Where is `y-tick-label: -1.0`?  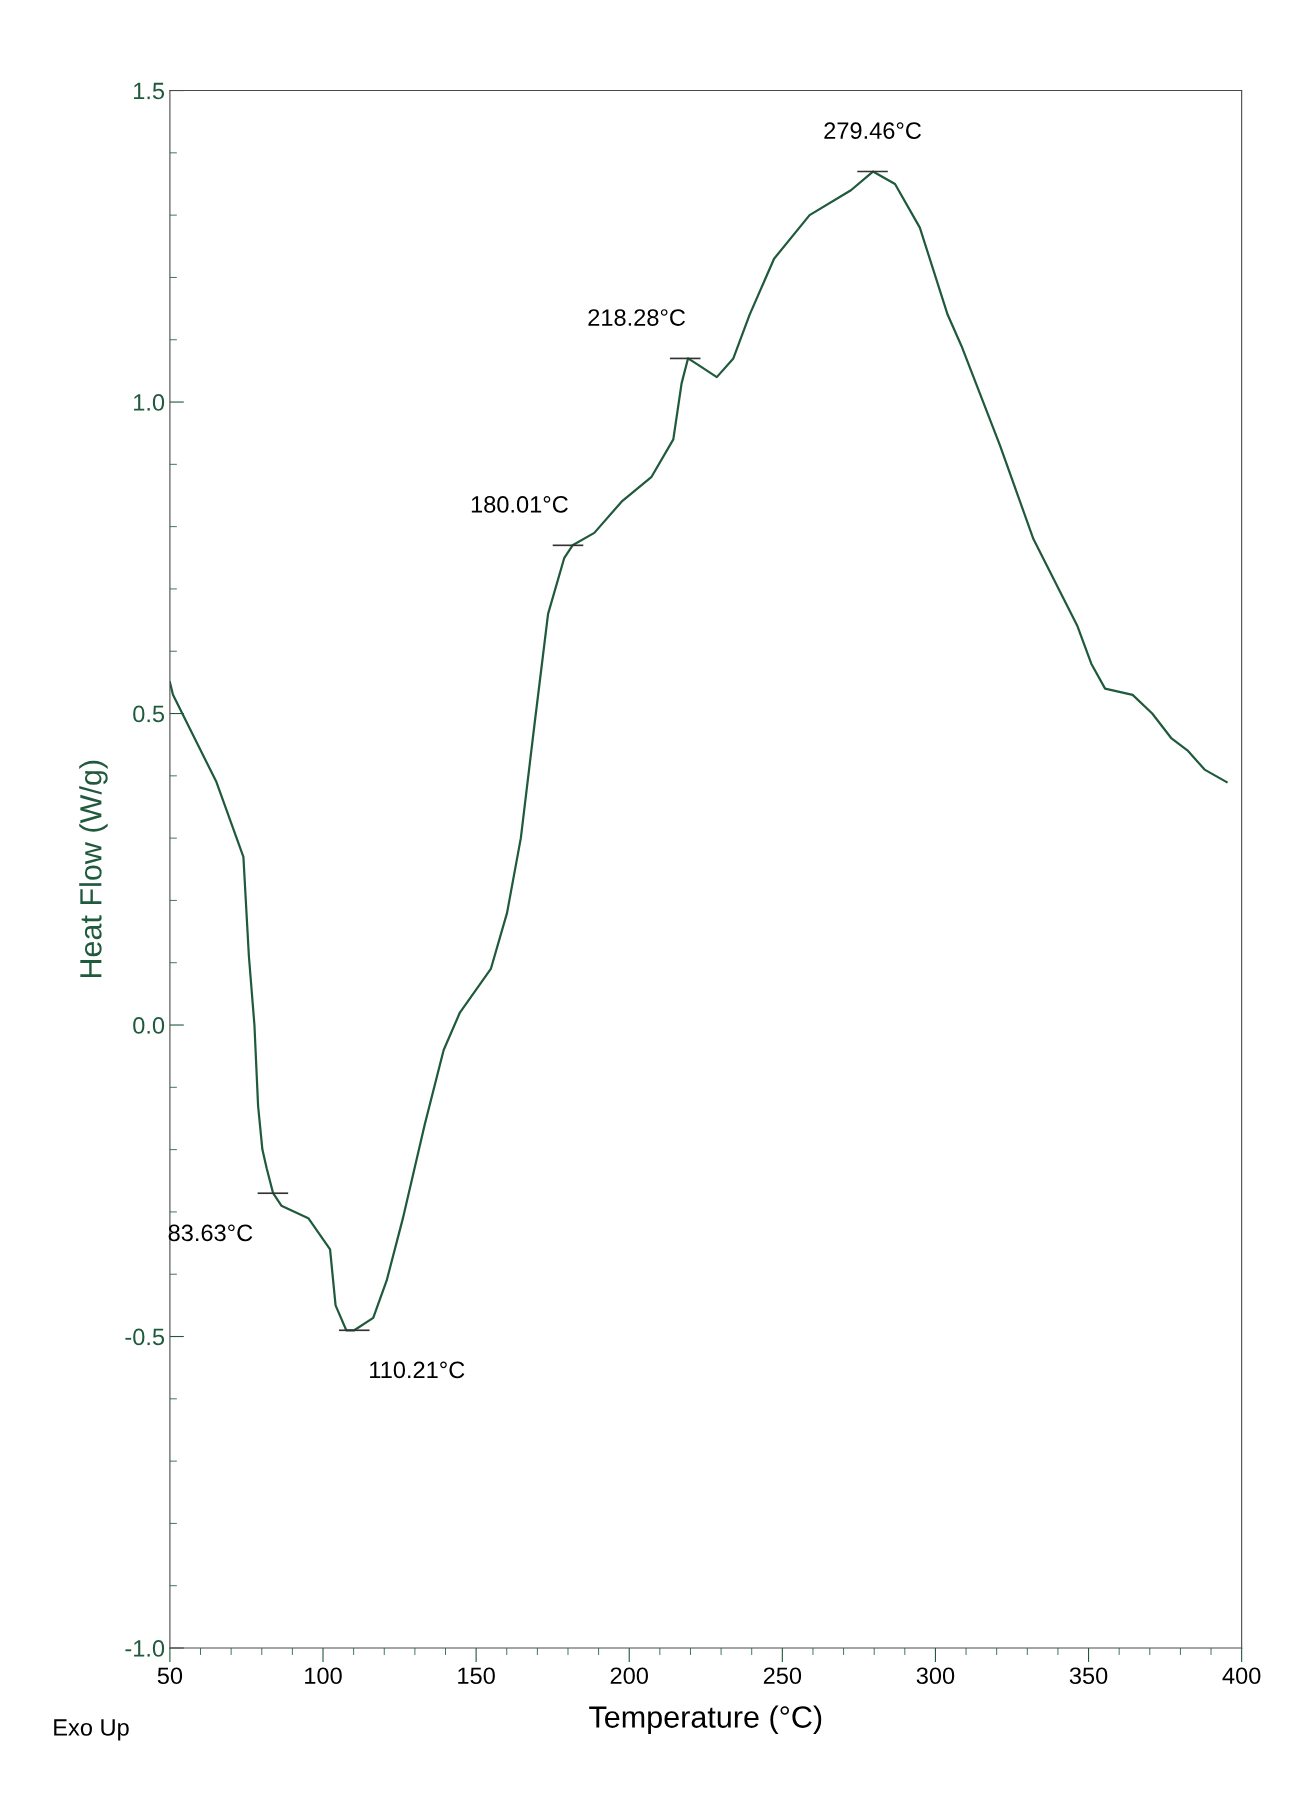 y-tick-label: -1.0 is located at coordinates (145, 1648).